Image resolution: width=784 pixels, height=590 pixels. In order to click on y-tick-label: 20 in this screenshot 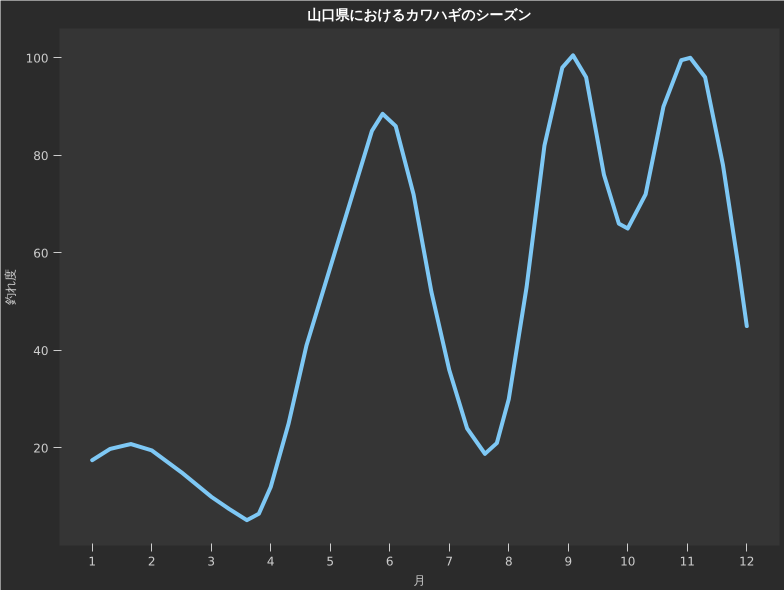, I will do `click(41, 448)`.